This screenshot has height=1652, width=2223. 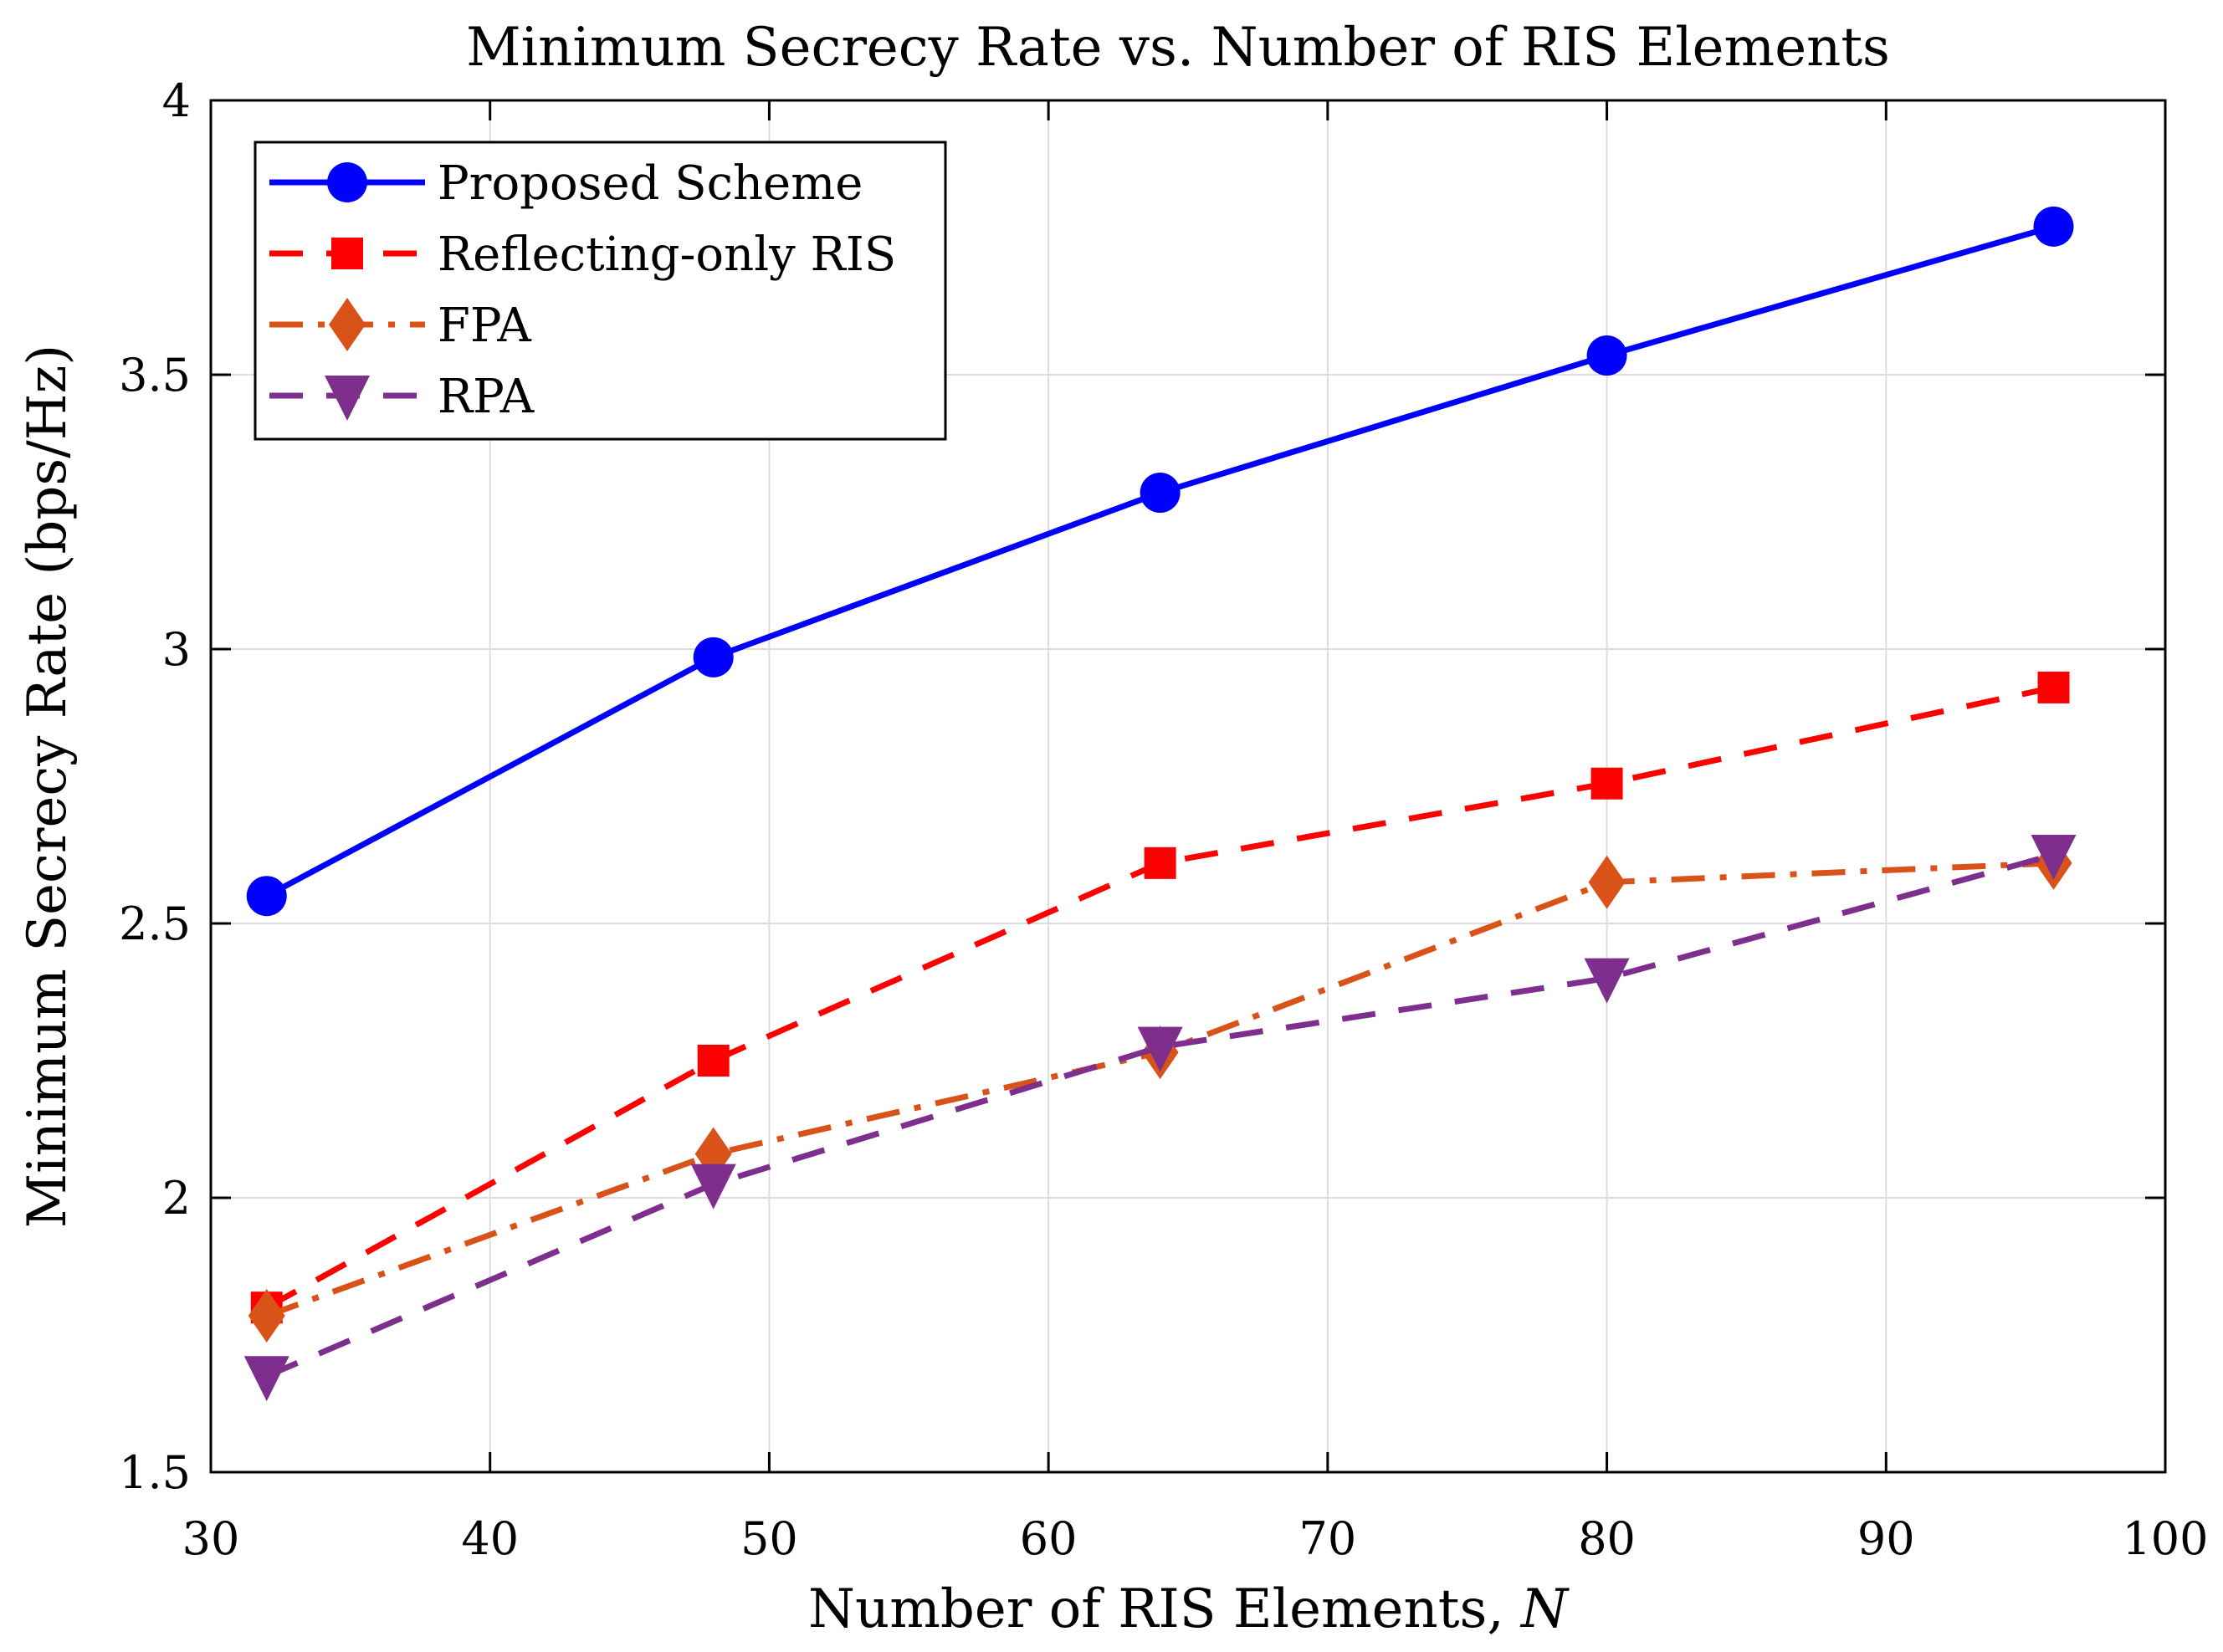 I want to click on legend-entry-proposed-scheme: Proposed Scheme, so click(x=566, y=183).